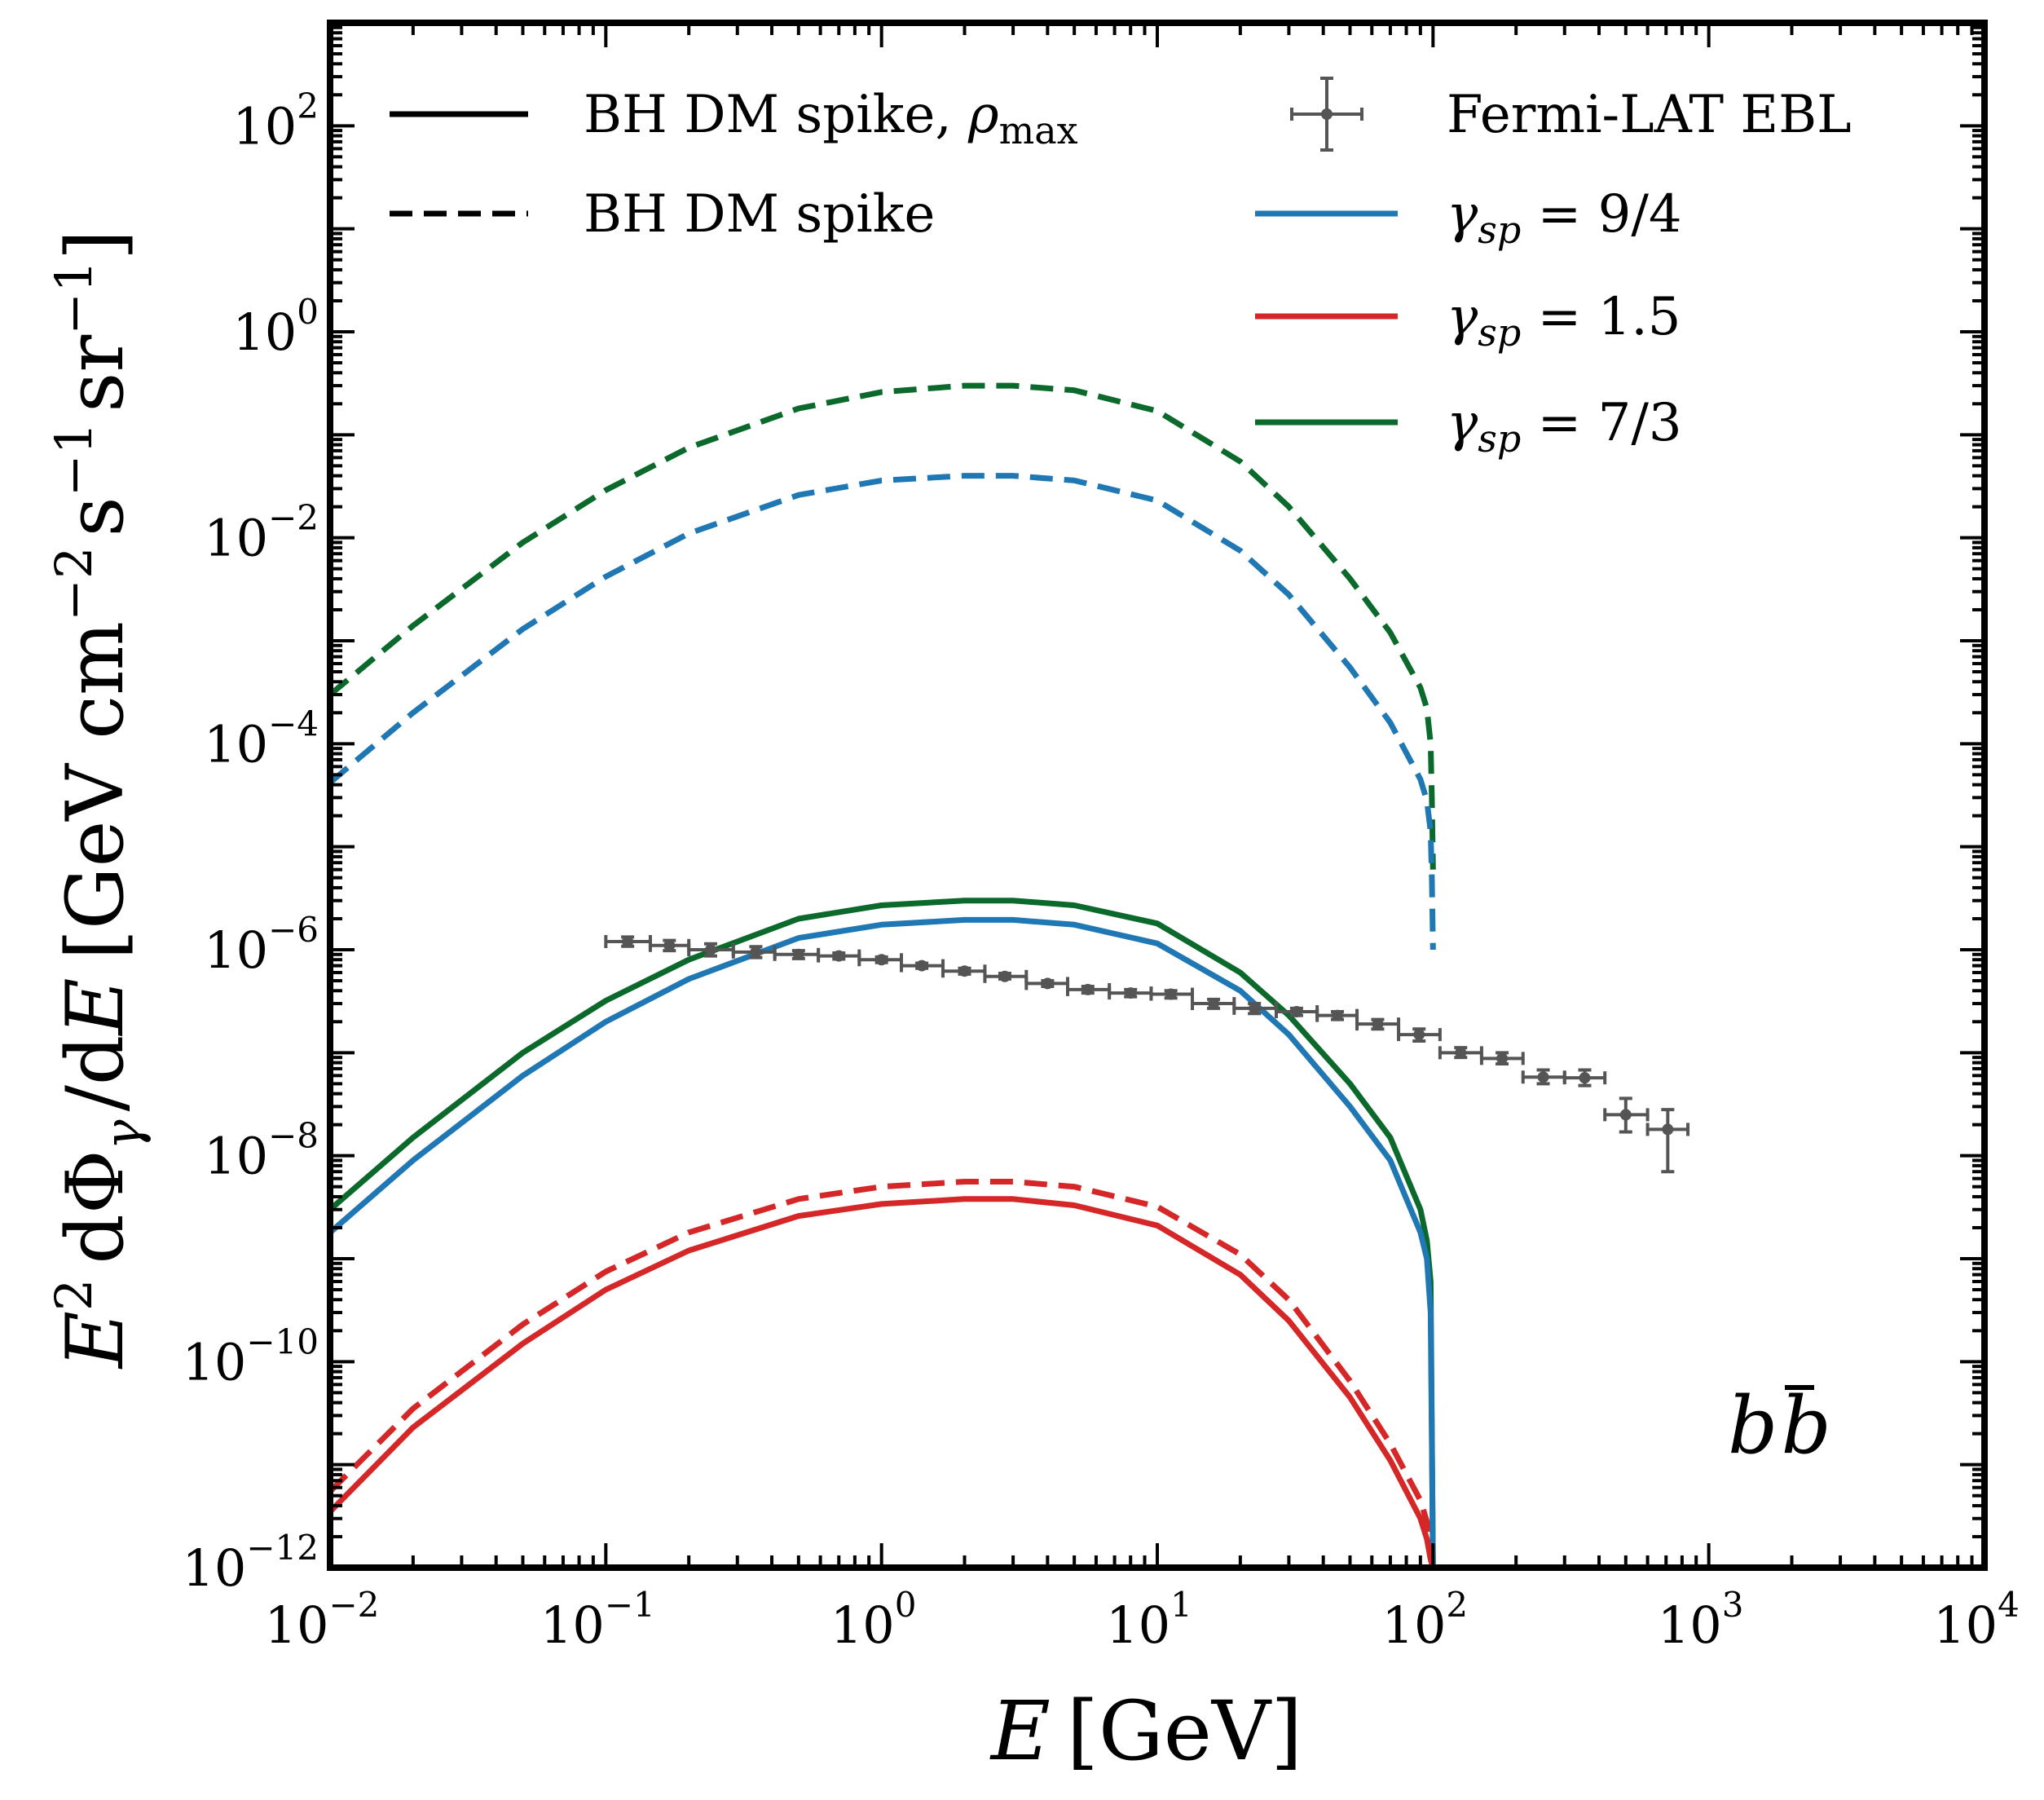  What do you see at coordinates (831, 118) in the screenshot?
I see `legend-style-label-1: BH DM spike, ρmax` at bounding box center [831, 118].